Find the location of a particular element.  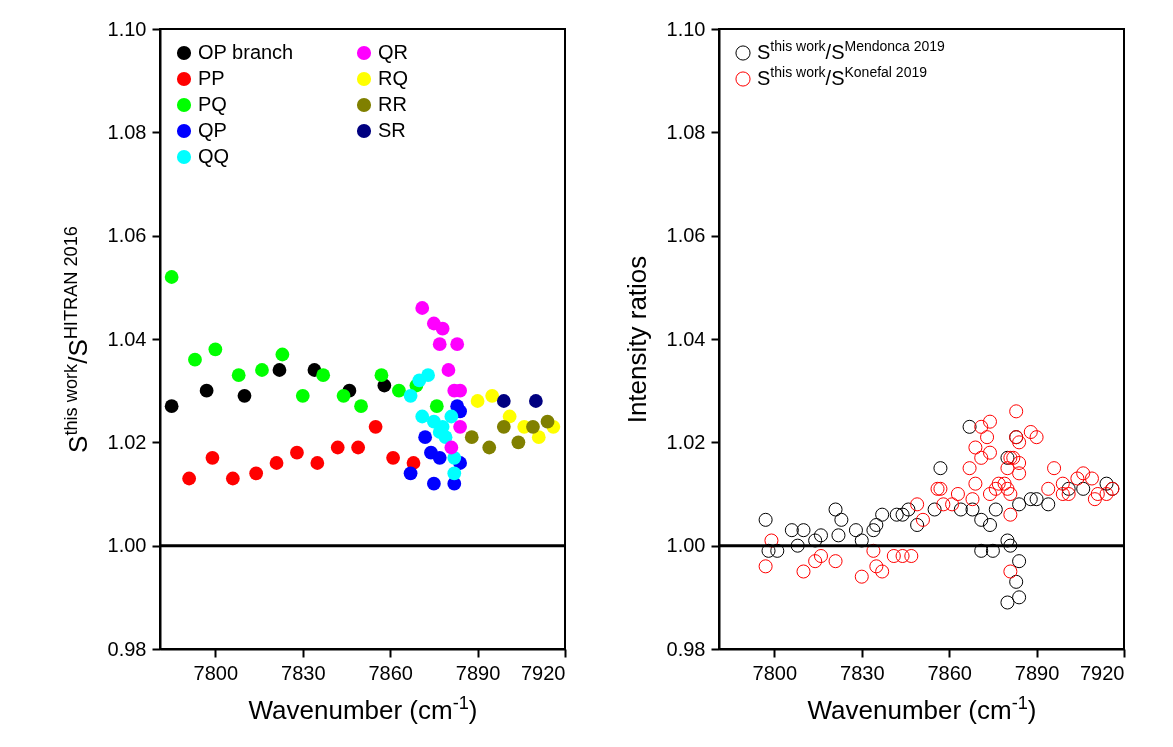

legend-label: RQ is located at coordinates (393, 78).